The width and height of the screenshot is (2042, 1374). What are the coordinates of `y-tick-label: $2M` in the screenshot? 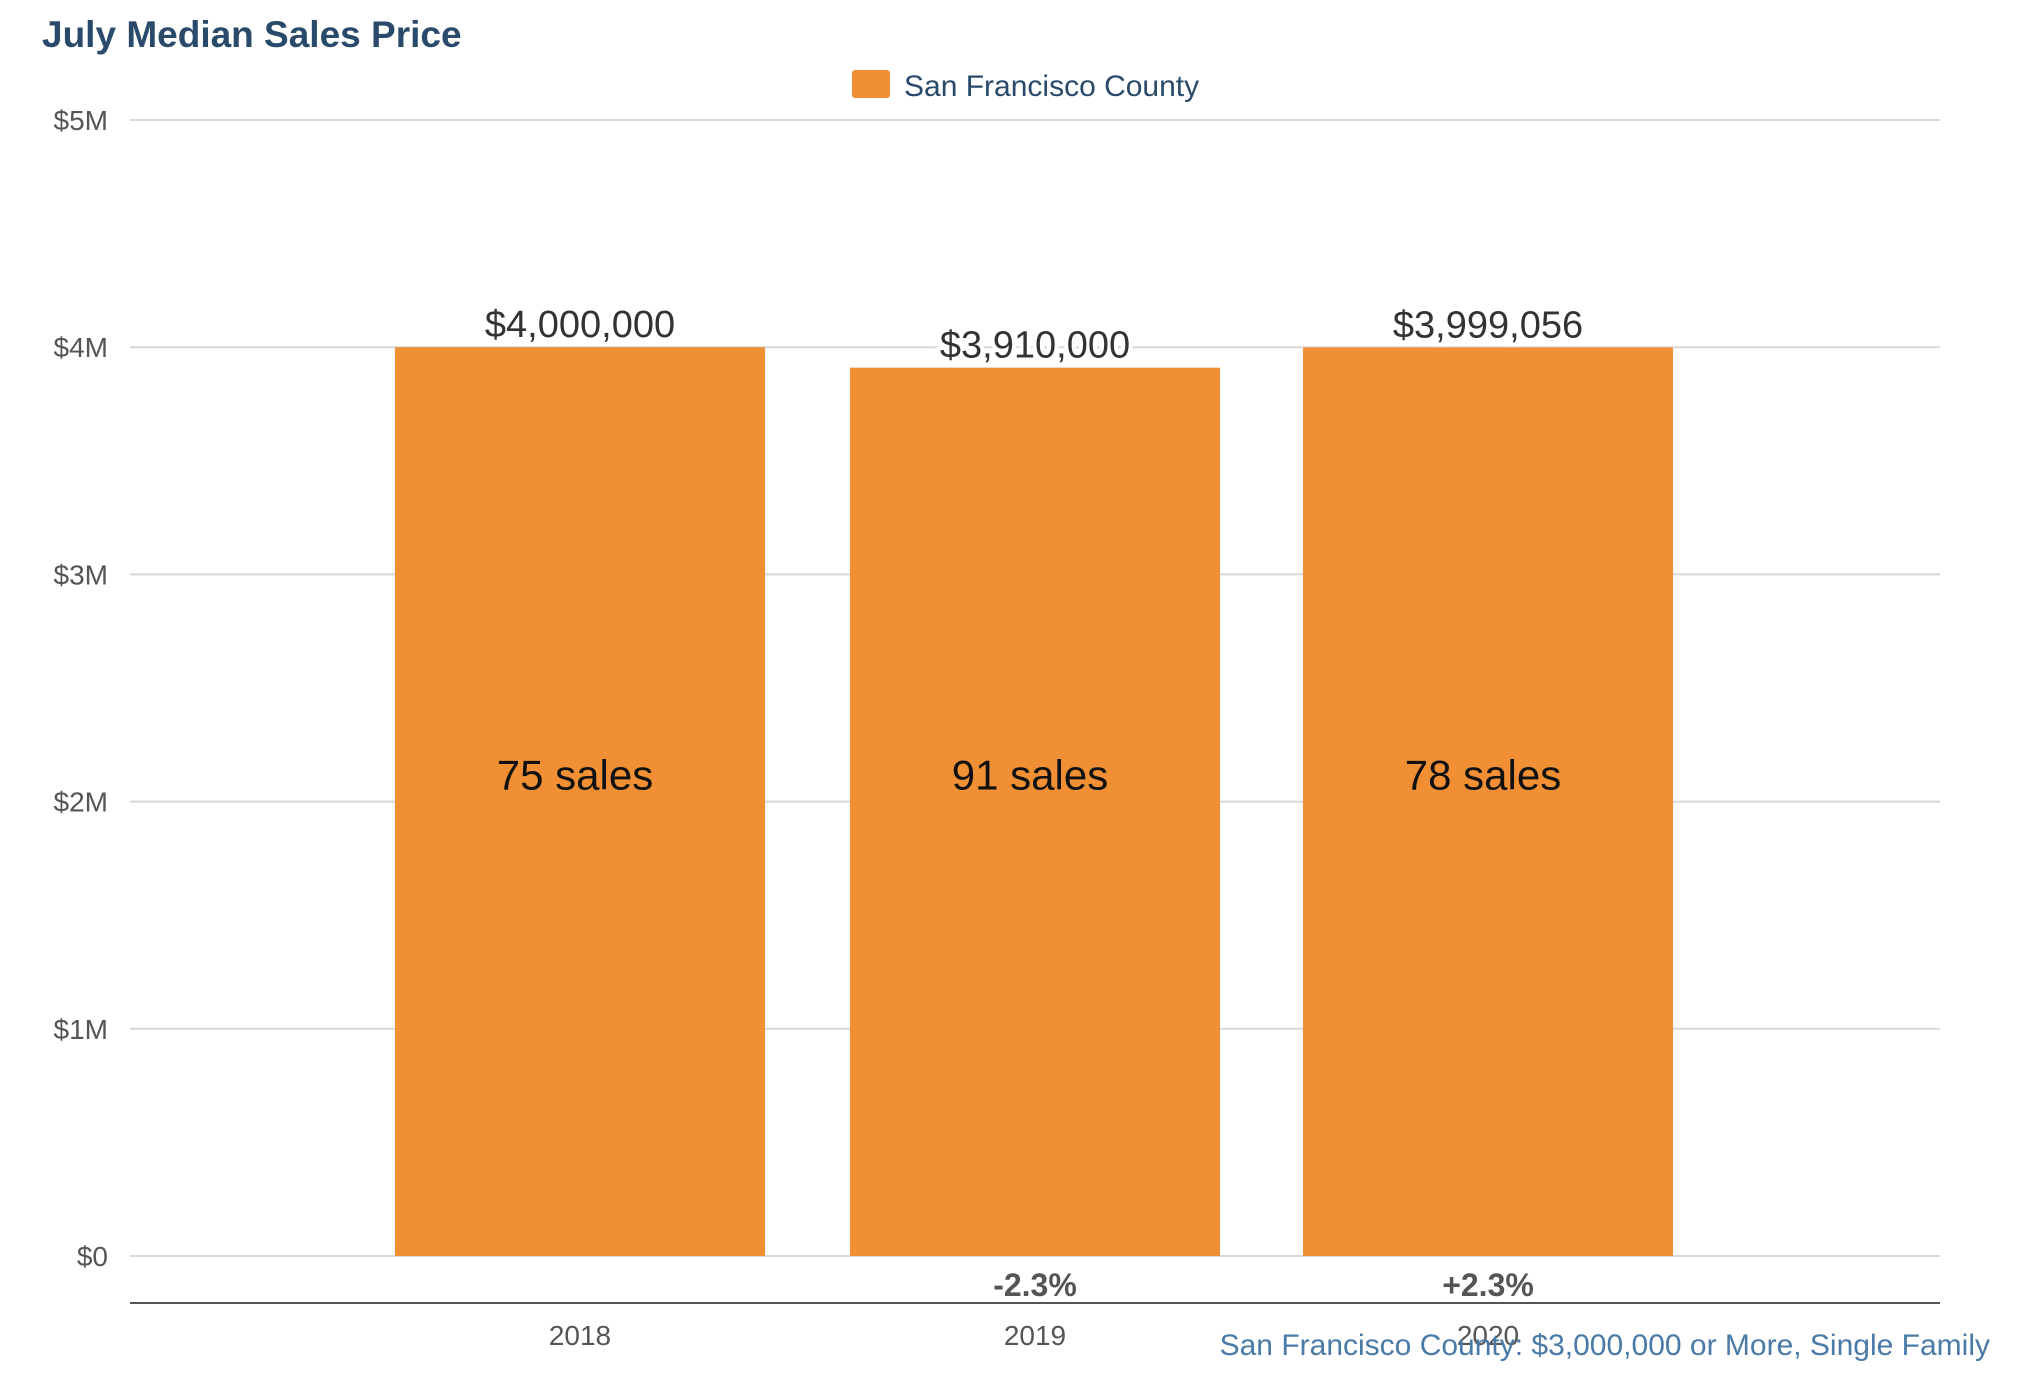 It's located at (81, 802).